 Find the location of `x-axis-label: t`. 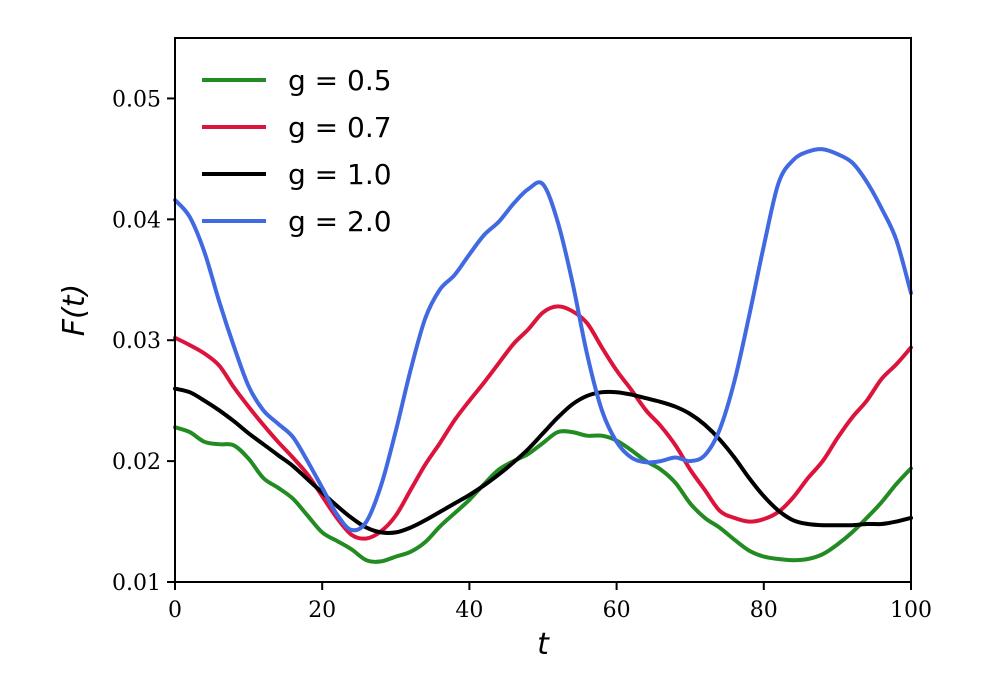

x-axis-label: t is located at coordinates (543, 644).